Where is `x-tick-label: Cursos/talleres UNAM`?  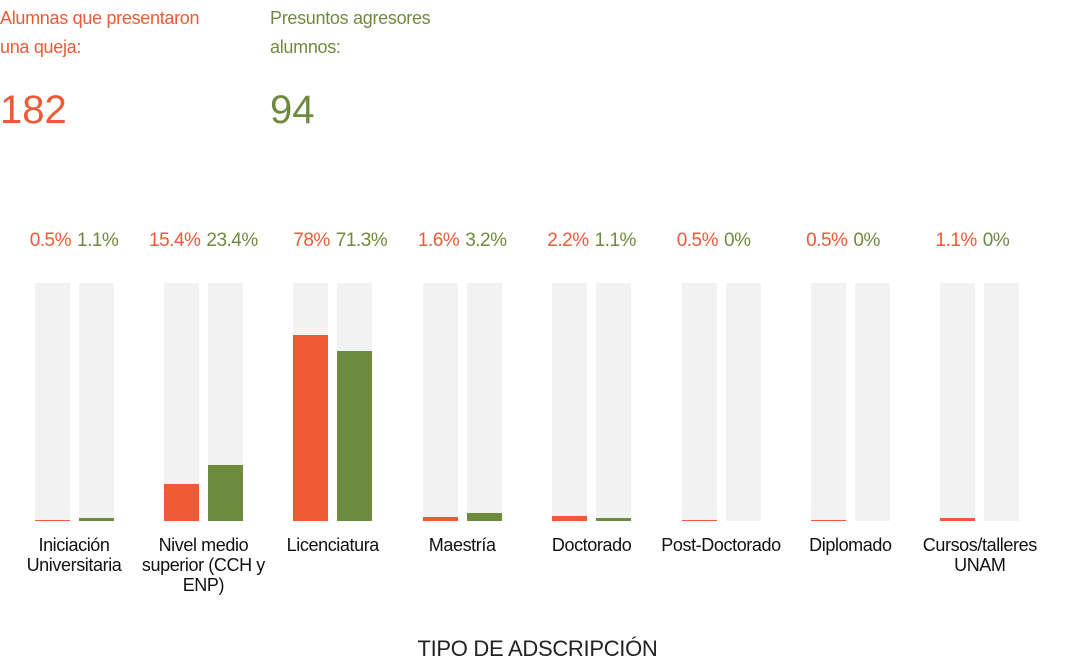
x-tick-label: Cursos/talleres UNAM is located at coordinates (979, 555).